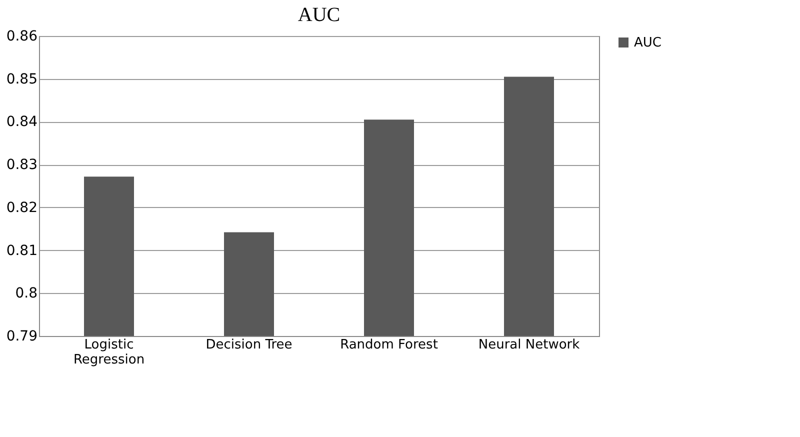 This screenshot has height=437, width=800. Describe the element at coordinates (22, 165) in the screenshot. I see `y-tick-label: 0.83` at that location.